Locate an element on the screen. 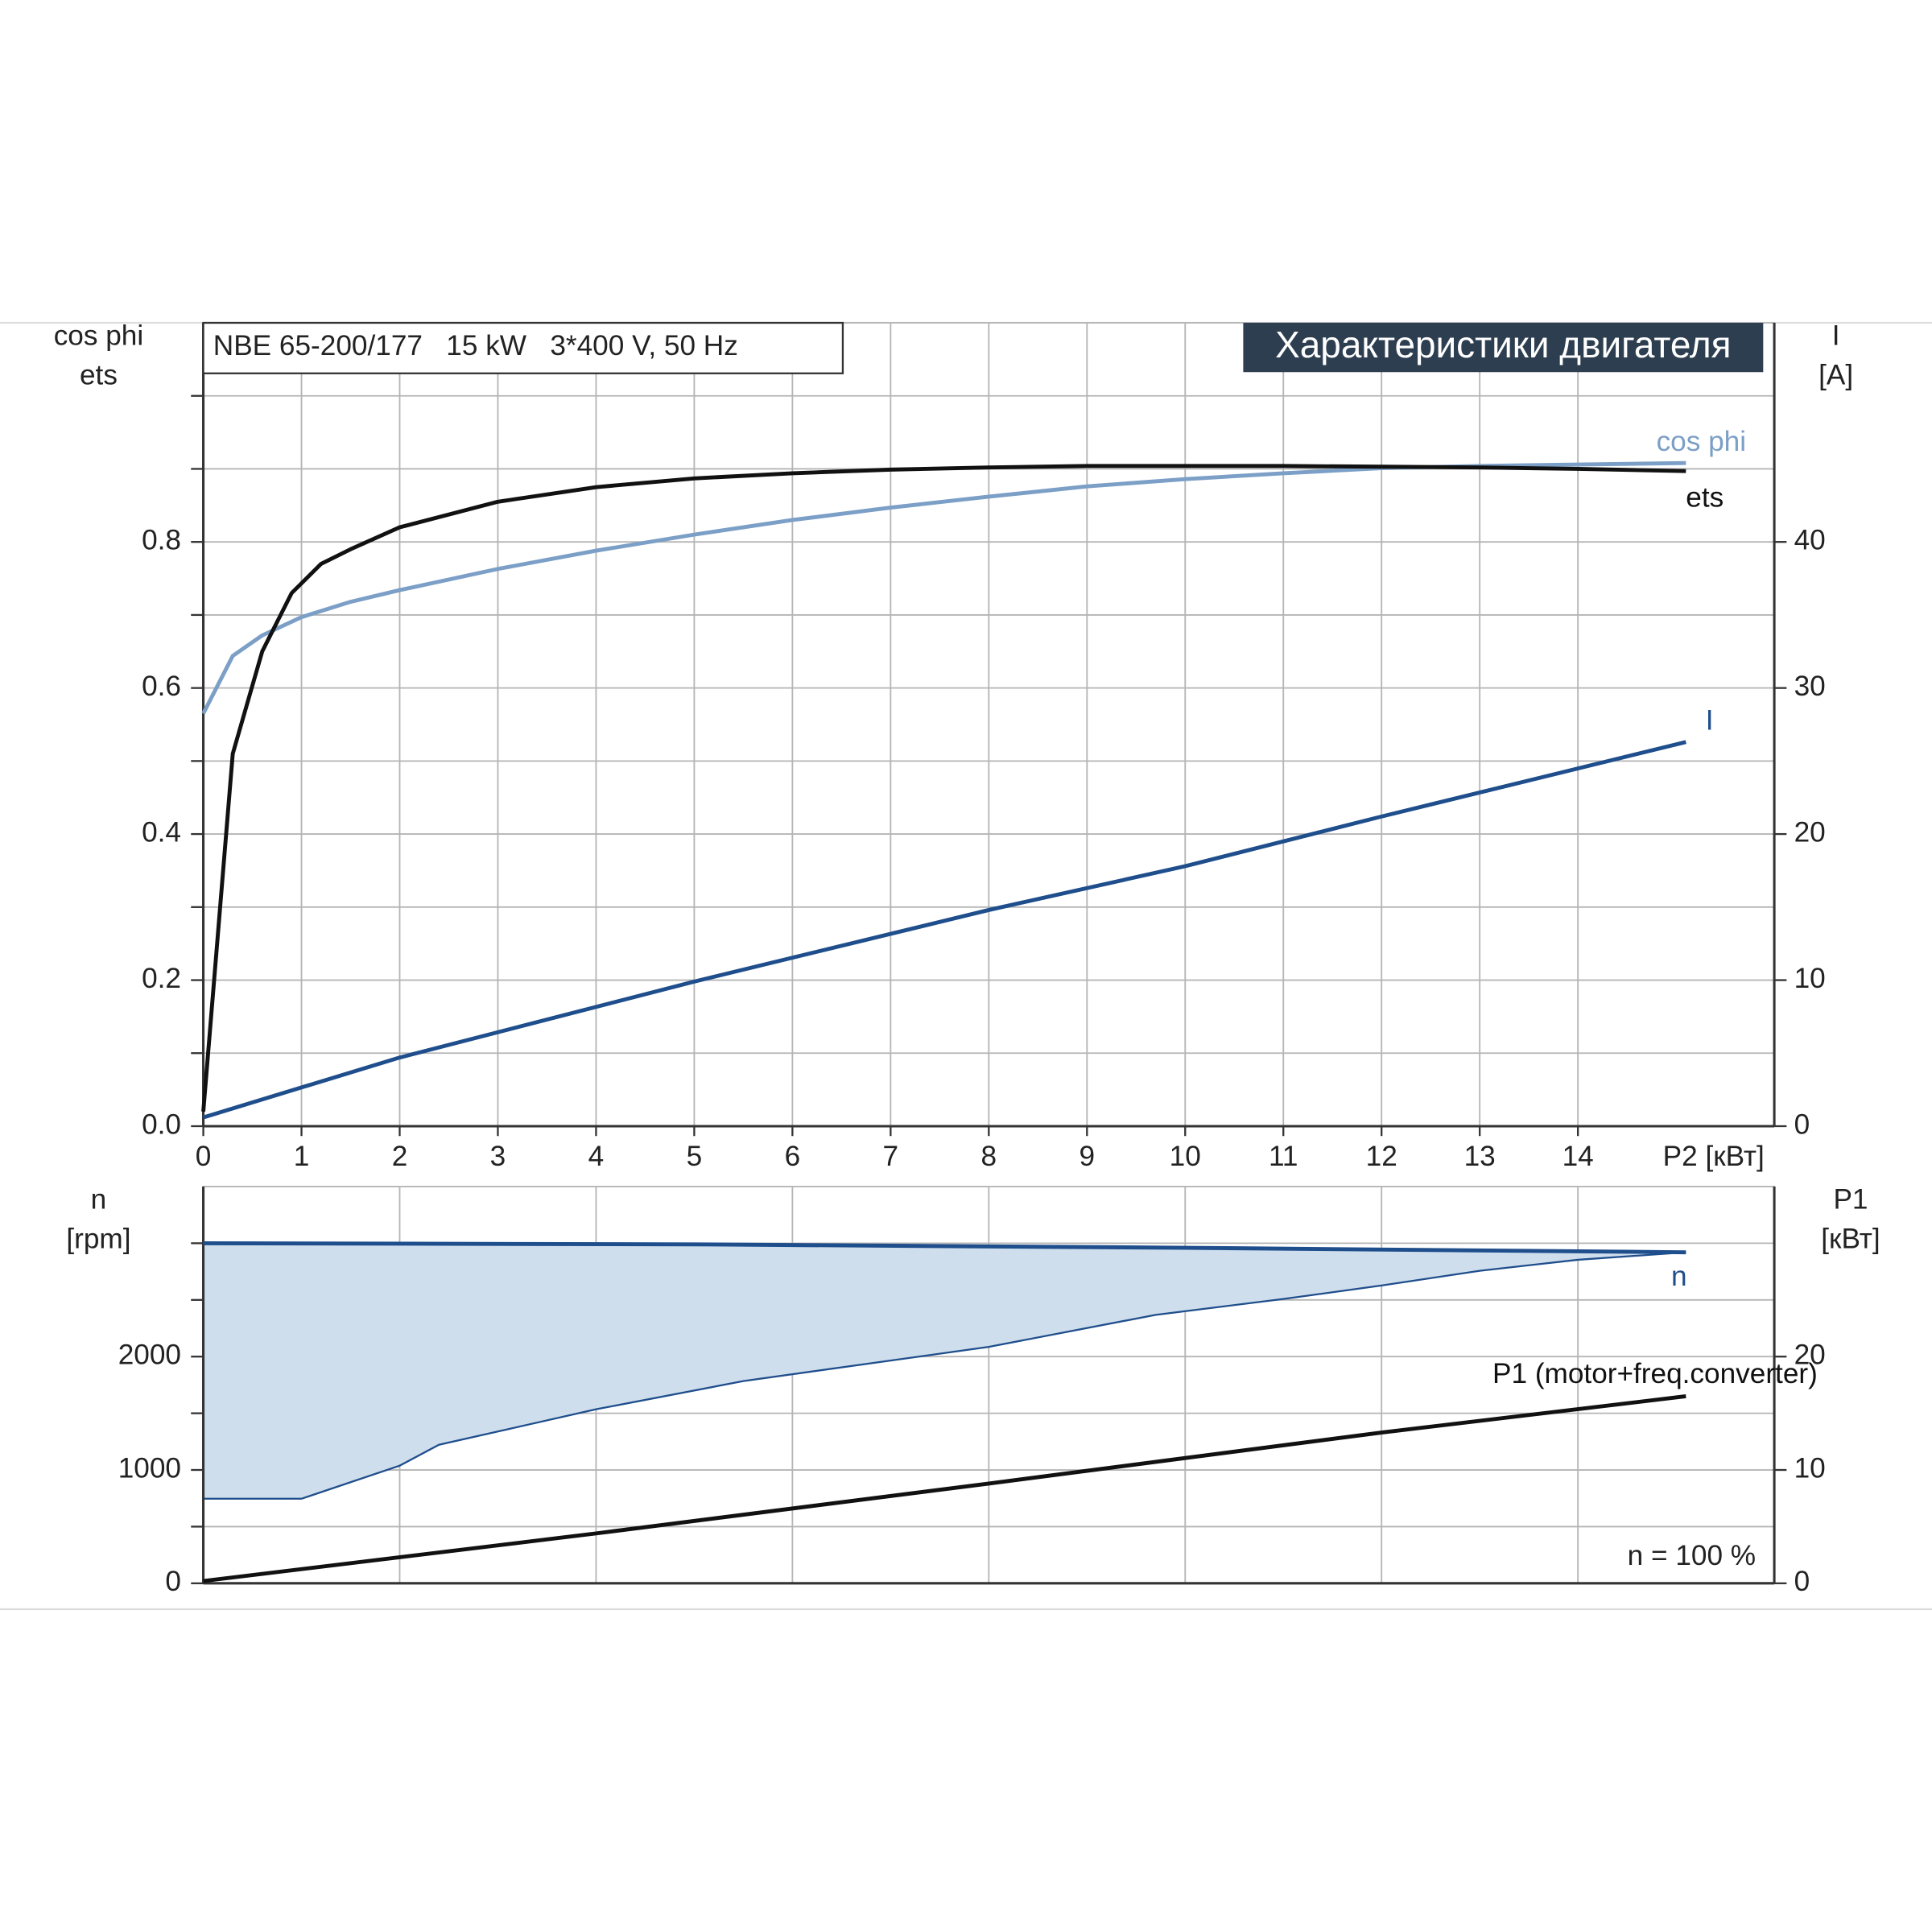 The image size is (1932, 1932). x-tick-label: 5 is located at coordinates (695, 1156).